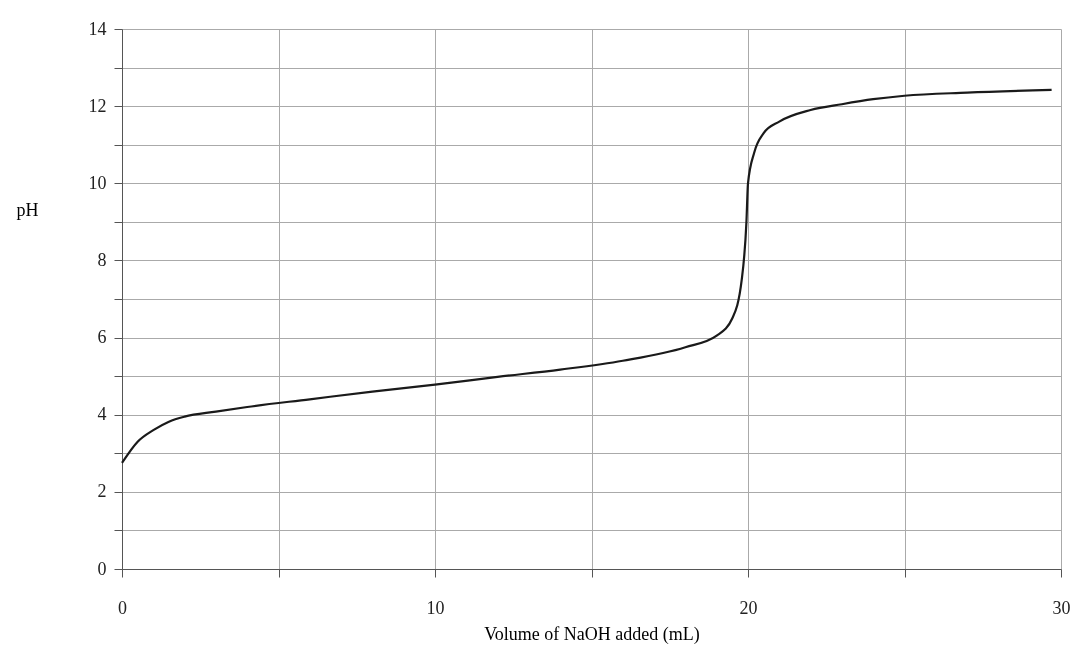  I want to click on x-axis-title: Volume of NaOH added (mL), so click(592, 634).